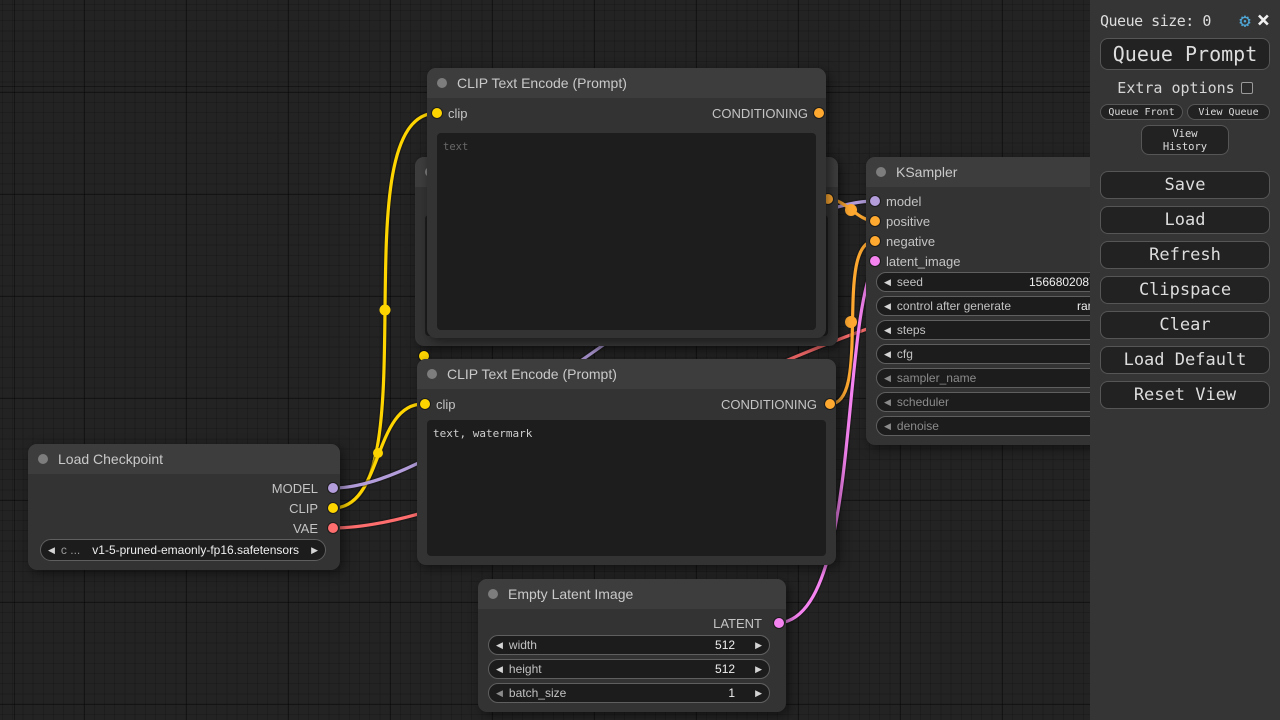  What do you see at coordinates (1185, 220) in the screenshot?
I see `load-button: Load` at bounding box center [1185, 220].